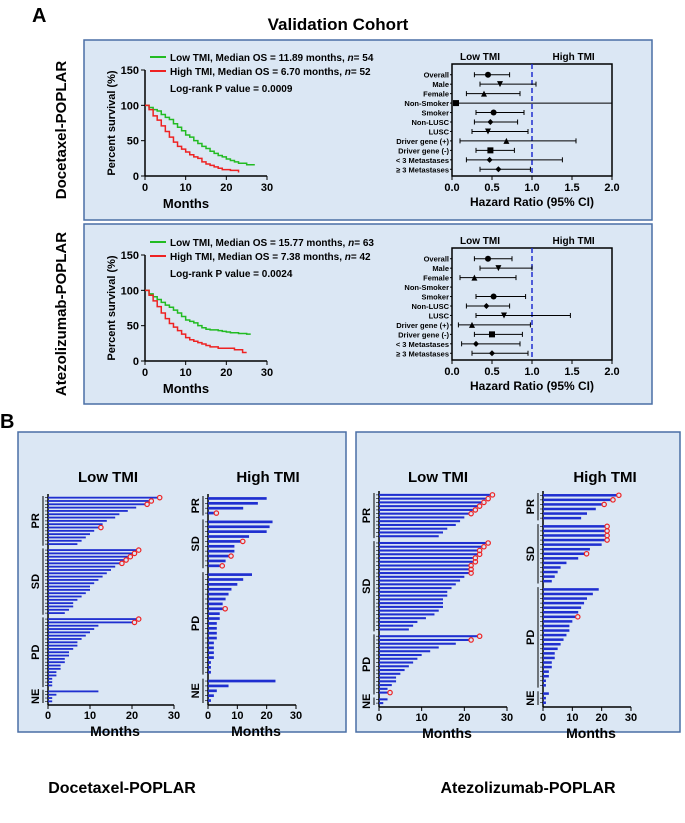  What do you see at coordinates (573, 57) in the screenshot?
I see `forest-high-label: High TMI` at bounding box center [573, 57].